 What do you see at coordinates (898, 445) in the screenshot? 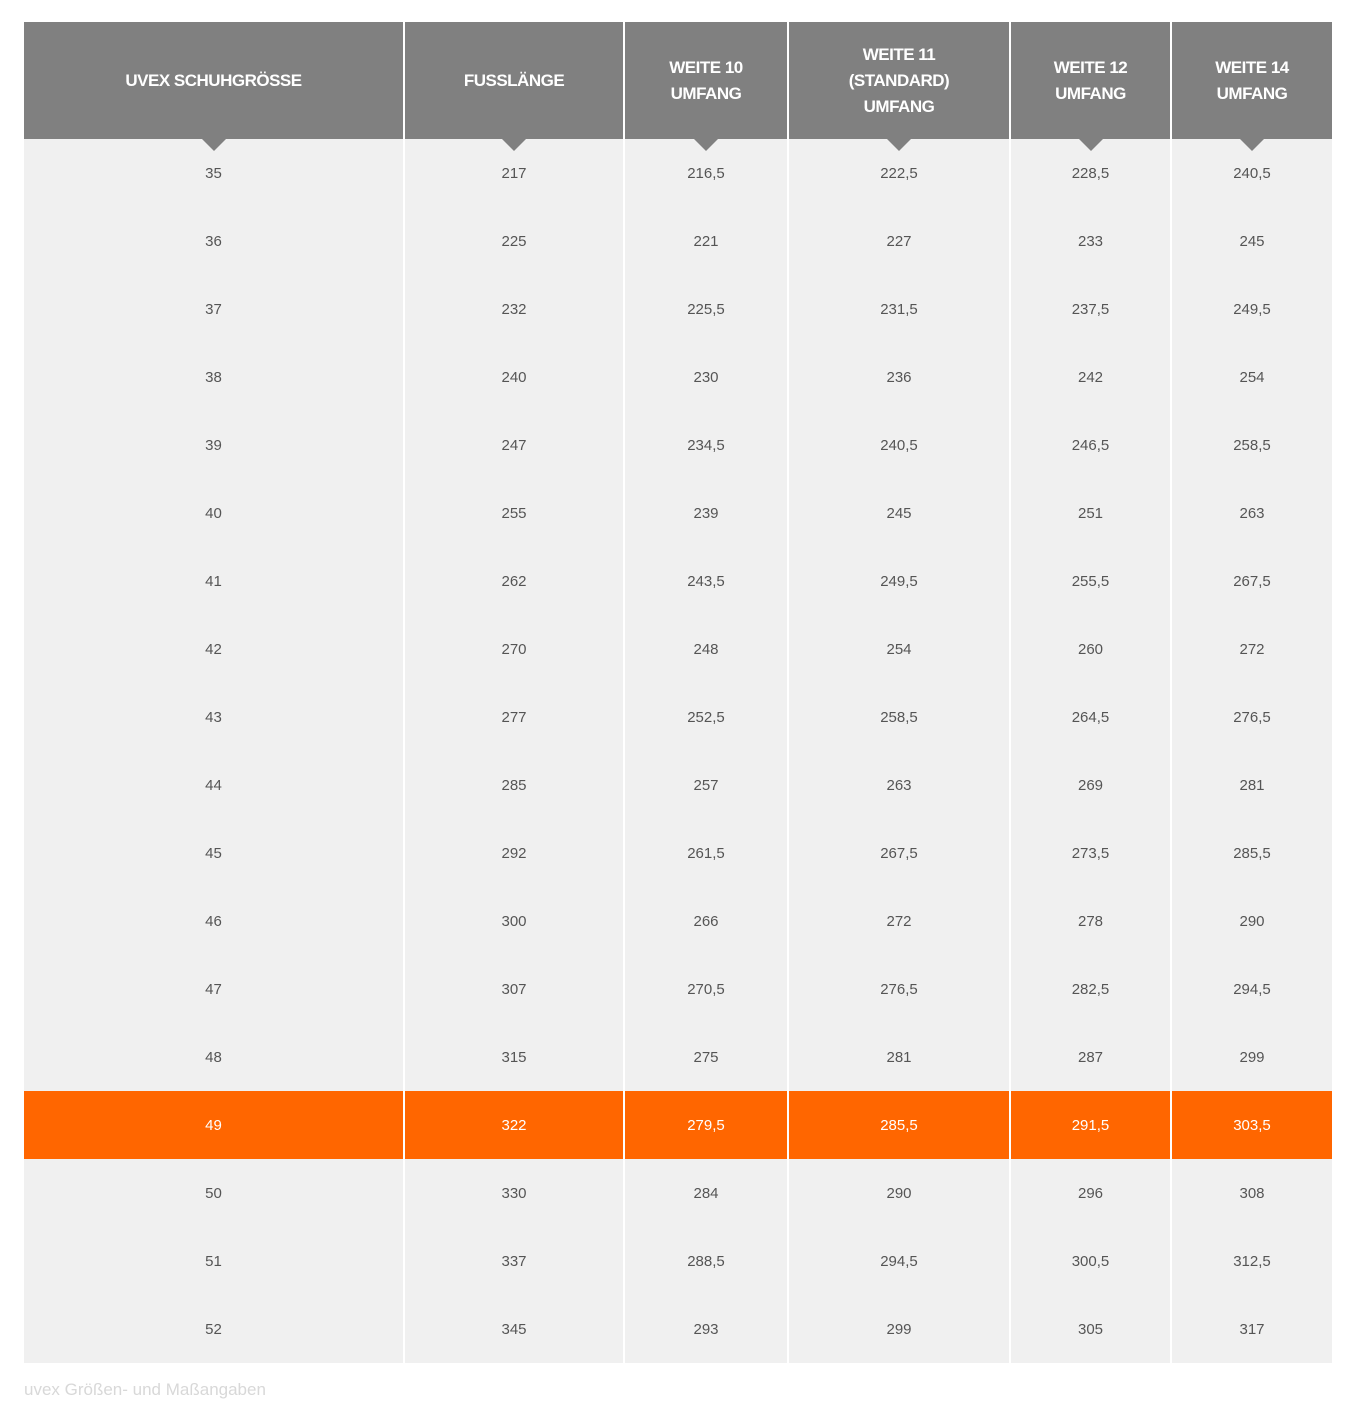
I see `table-cell: 240,5` at bounding box center [898, 445].